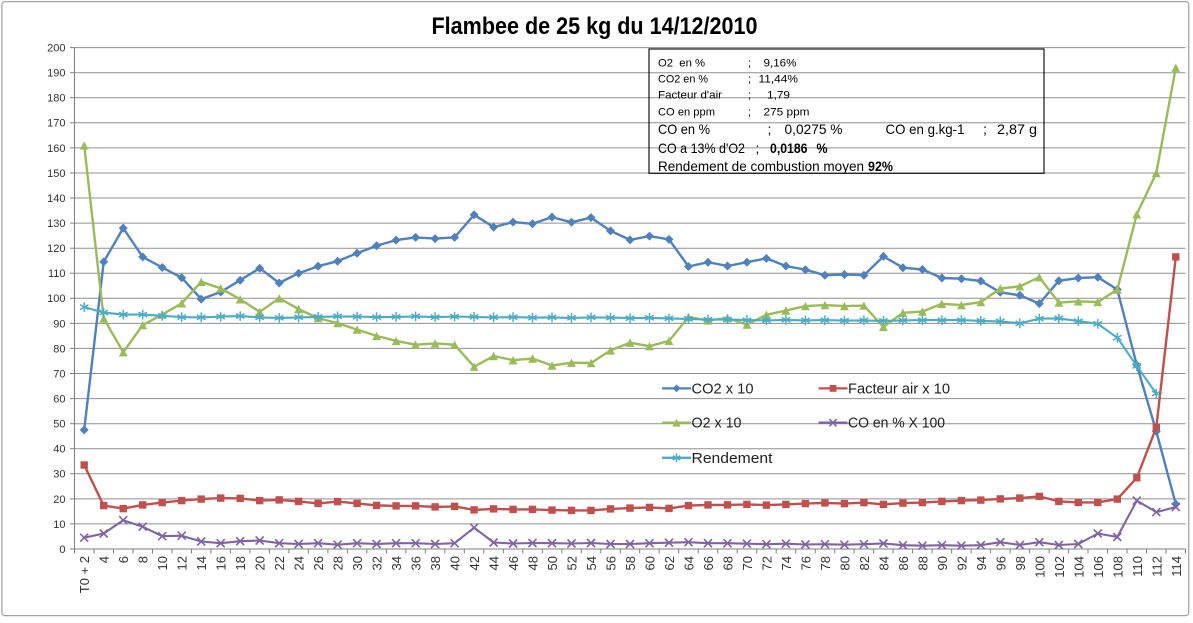  Describe the element at coordinates (595, 26) in the screenshot. I see `svg-text: Flambee de 25 kg du 14/12/2010` at that location.